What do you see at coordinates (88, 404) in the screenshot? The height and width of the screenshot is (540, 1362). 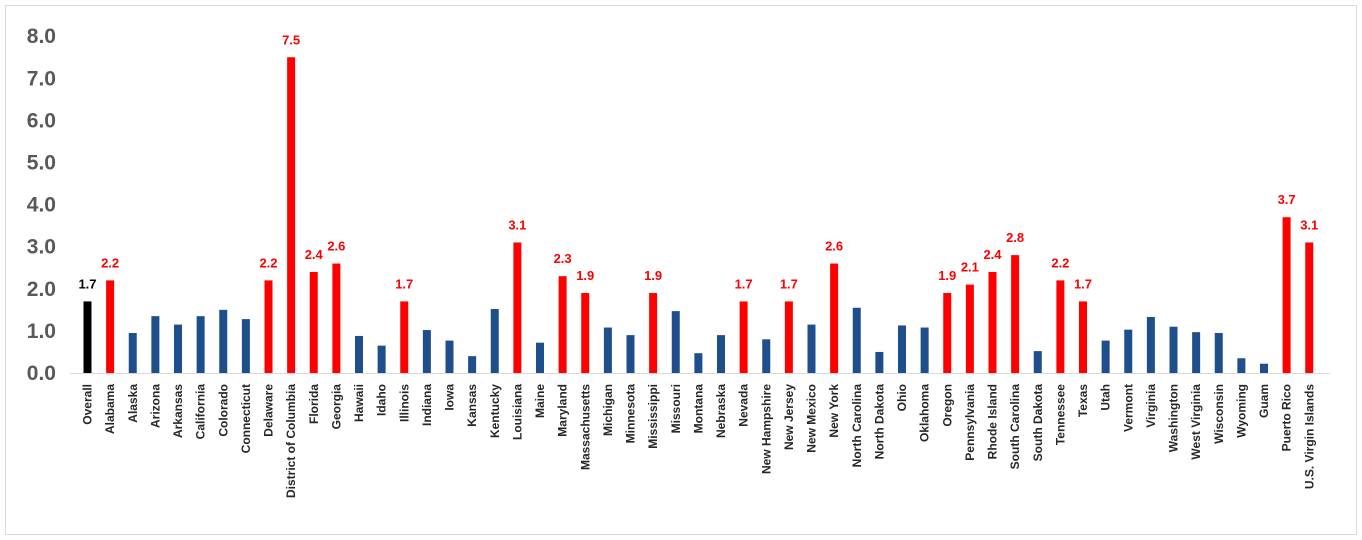 I see `x-tick-label: Overall` at bounding box center [88, 404].